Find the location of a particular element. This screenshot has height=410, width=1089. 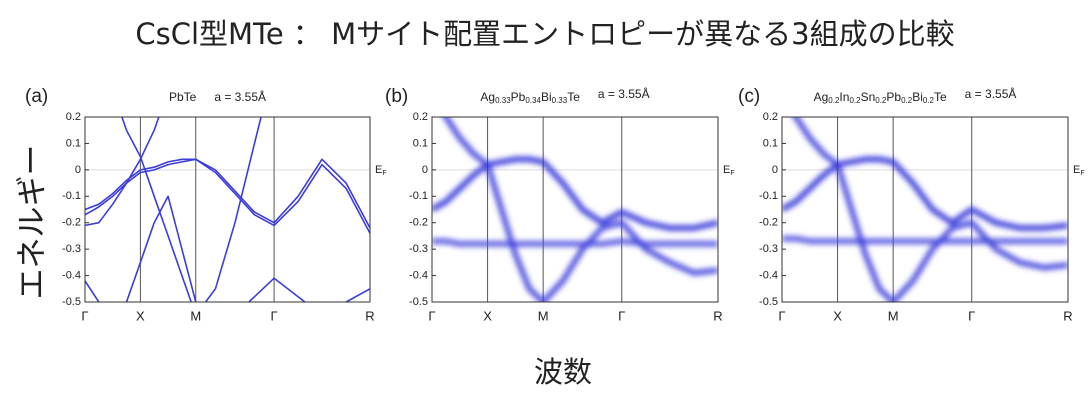

formula-part: PbTe is located at coordinates (183, 97).